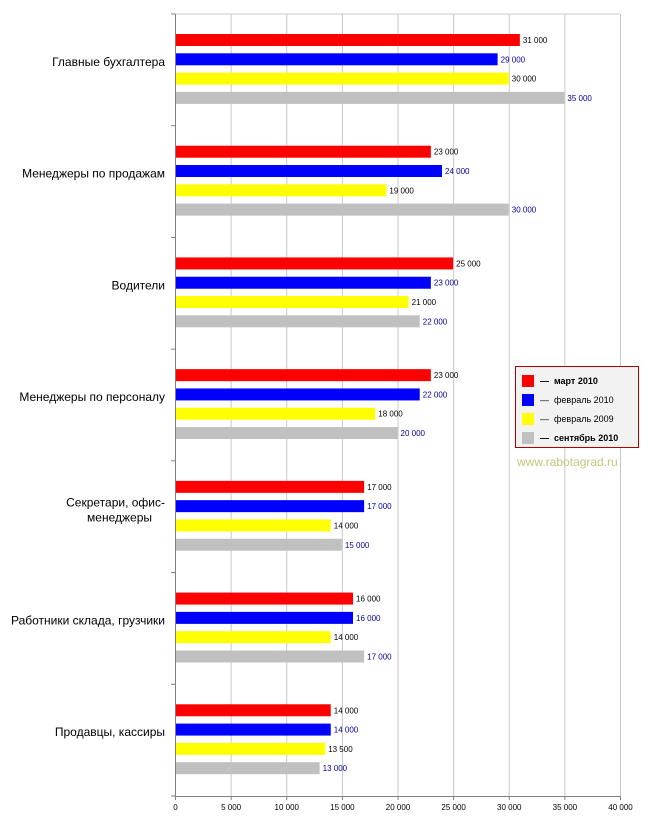 The image size is (650, 829). Describe the element at coordinates (565, 807) in the screenshot. I see `x-tick-label: 35 000` at that location.